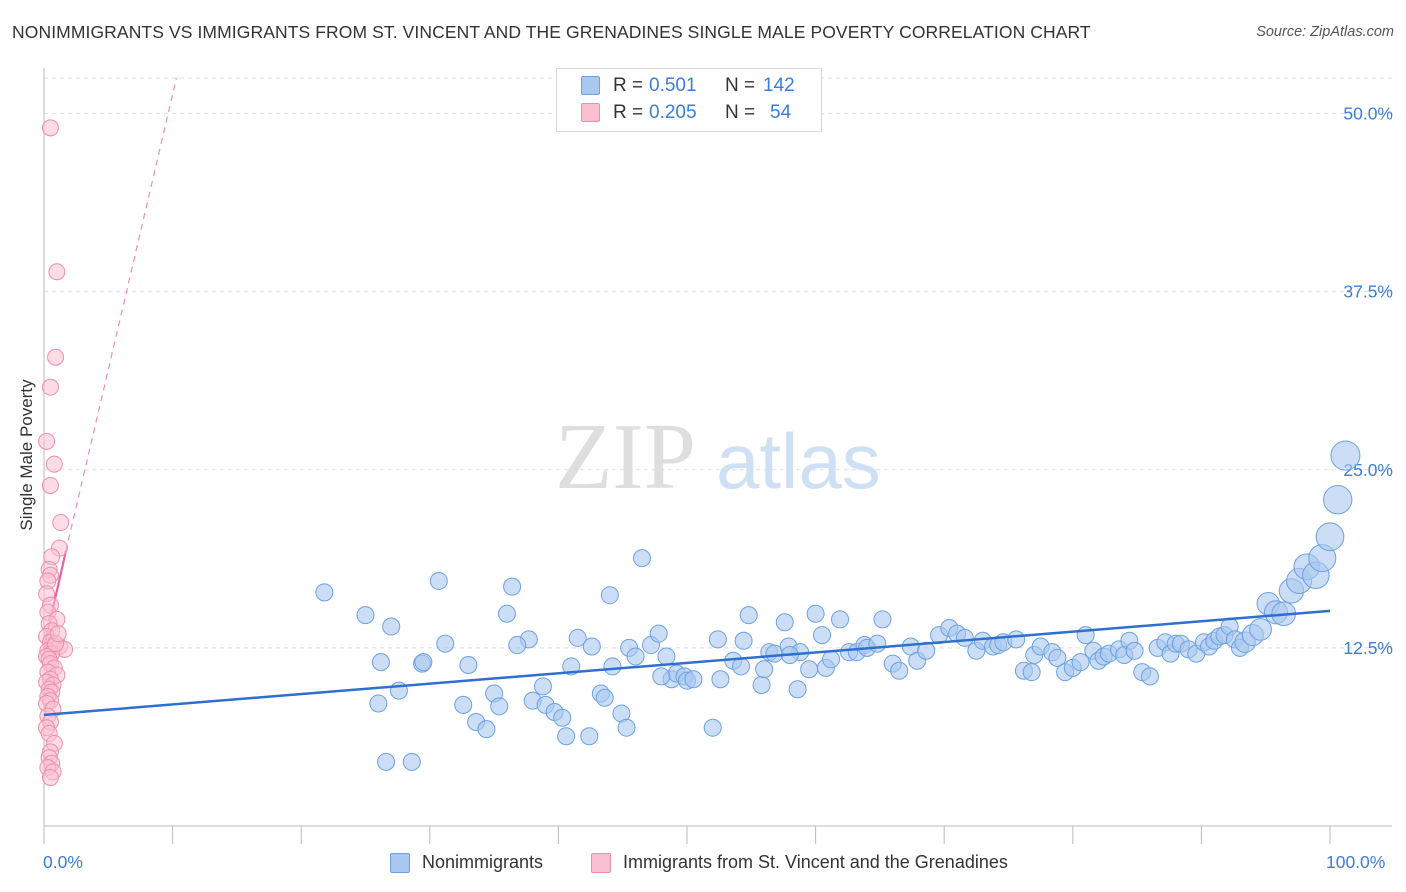 This screenshot has width=1406, height=892. What do you see at coordinates (1368, 114) in the screenshot?
I see `y-tick-label: 50.0%` at bounding box center [1368, 114].